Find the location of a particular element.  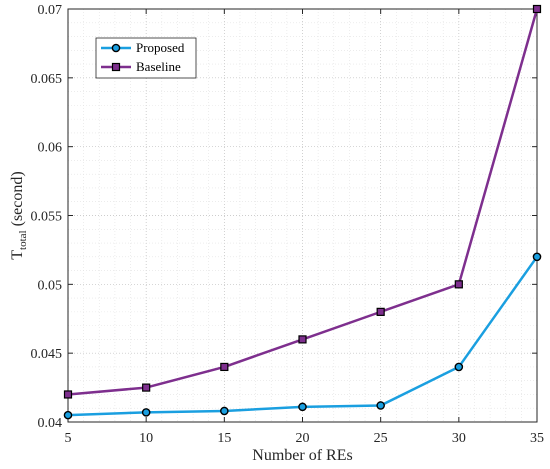

legend-item-proposed: Proposed is located at coordinates (143, 47).